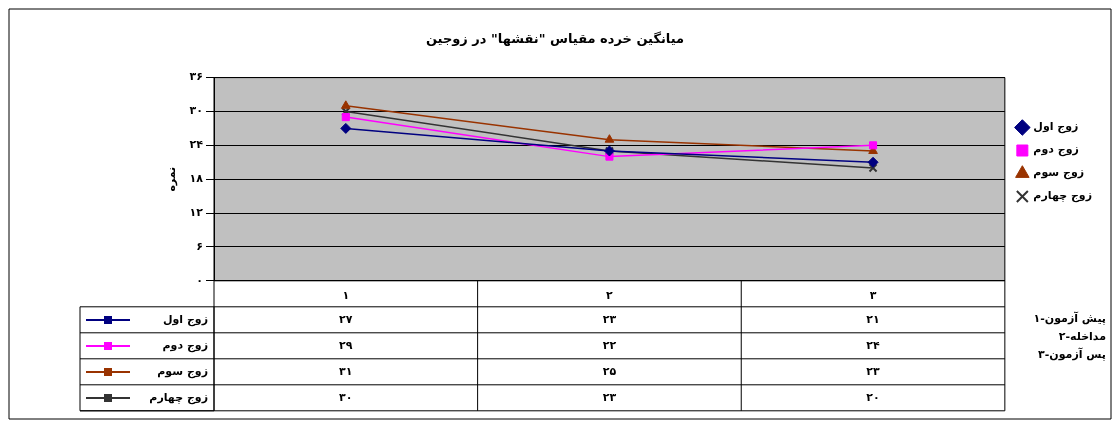 This screenshot has height=428, width=1120. Describe the element at coordinates (346, 319) in the screenshot. I see `data-label: ۲۷` at that location.